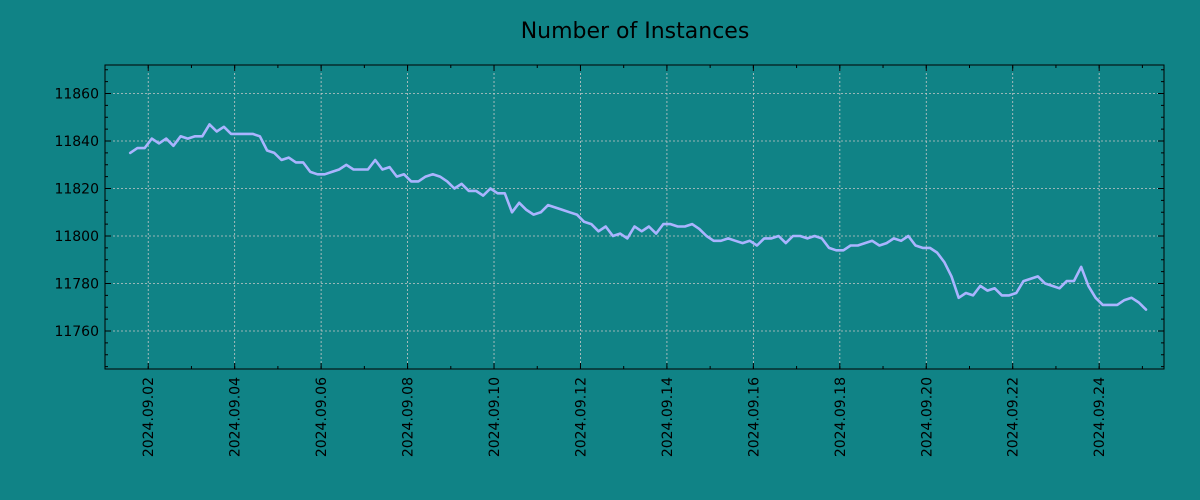  Describe the element at coordinates (581, 417) in the screenshot. I see `x-tick-label: 2024.09.12` at that location.